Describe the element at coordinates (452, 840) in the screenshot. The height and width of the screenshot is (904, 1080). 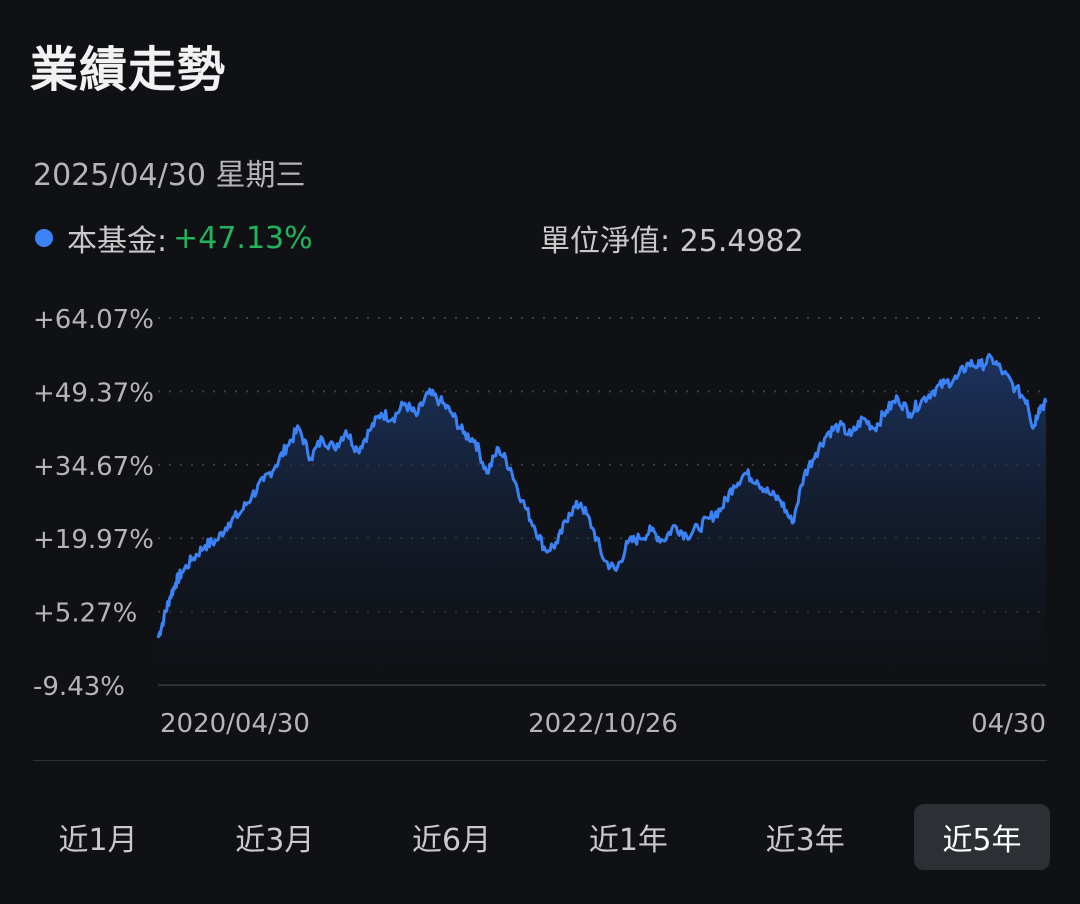
I see `tab-6-months: 近6月` at that location.